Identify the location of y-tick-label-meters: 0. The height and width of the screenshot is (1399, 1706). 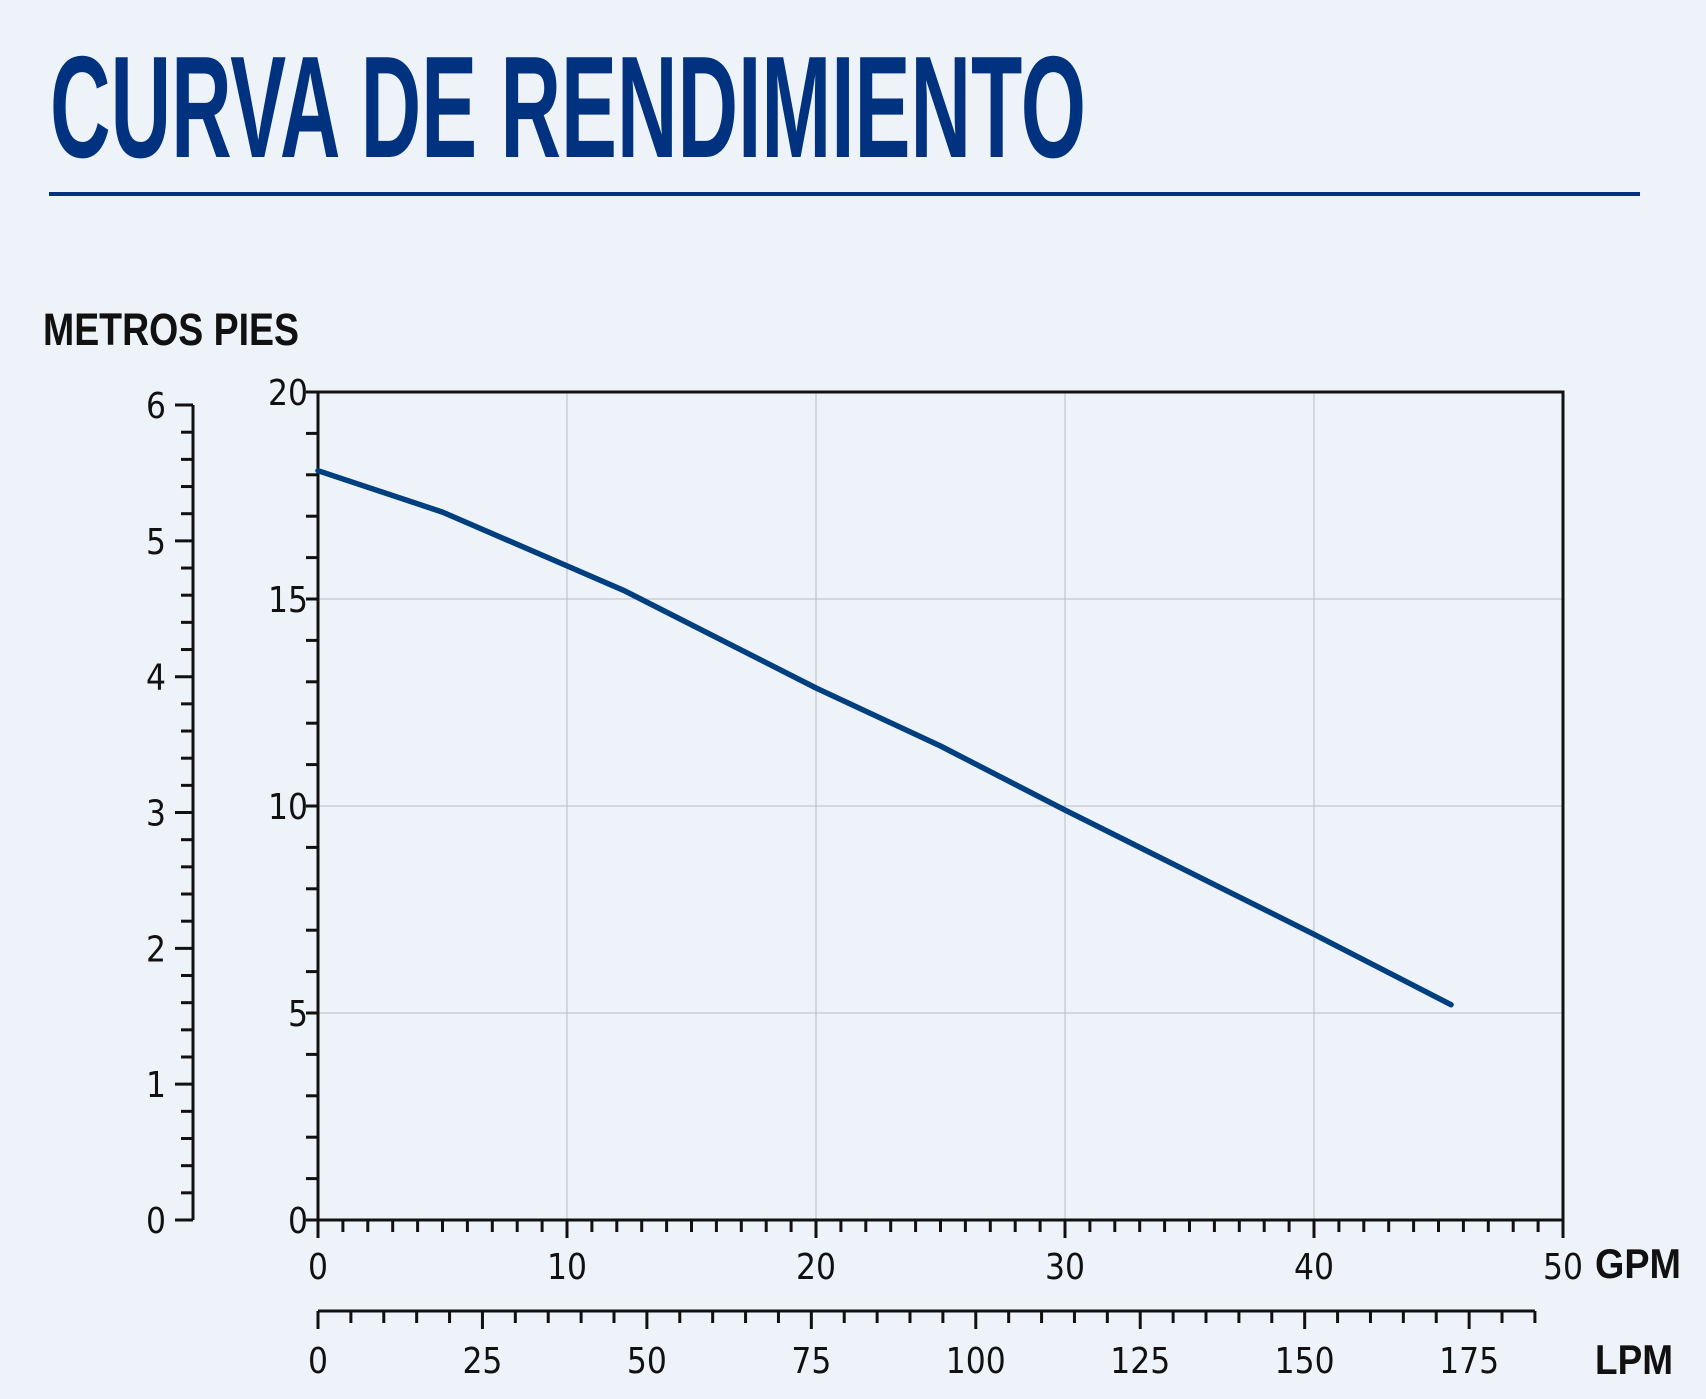
(156, 1221).